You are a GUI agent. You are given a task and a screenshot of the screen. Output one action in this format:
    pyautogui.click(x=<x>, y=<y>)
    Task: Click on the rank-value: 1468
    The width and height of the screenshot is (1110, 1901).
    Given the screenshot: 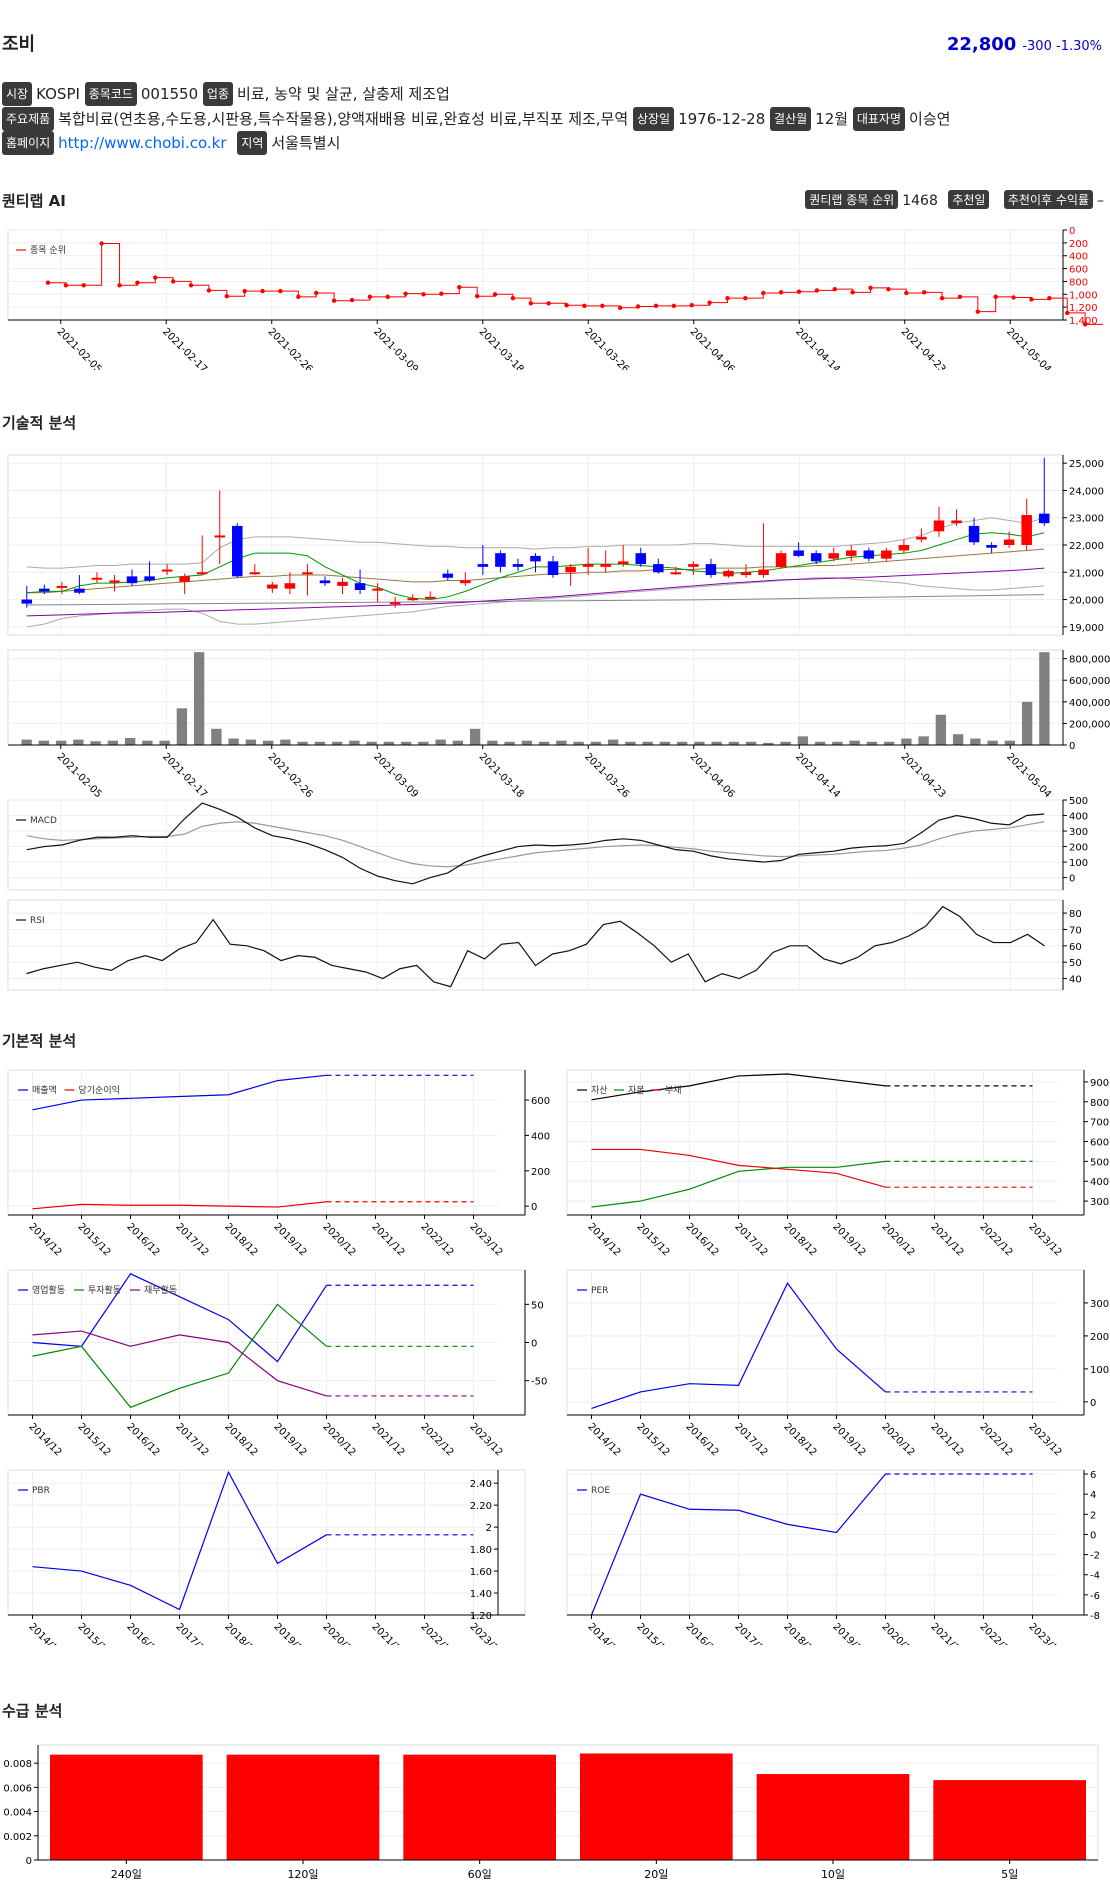 What is the action you would take?
    pyautogui.click(x=920, y=201)
    